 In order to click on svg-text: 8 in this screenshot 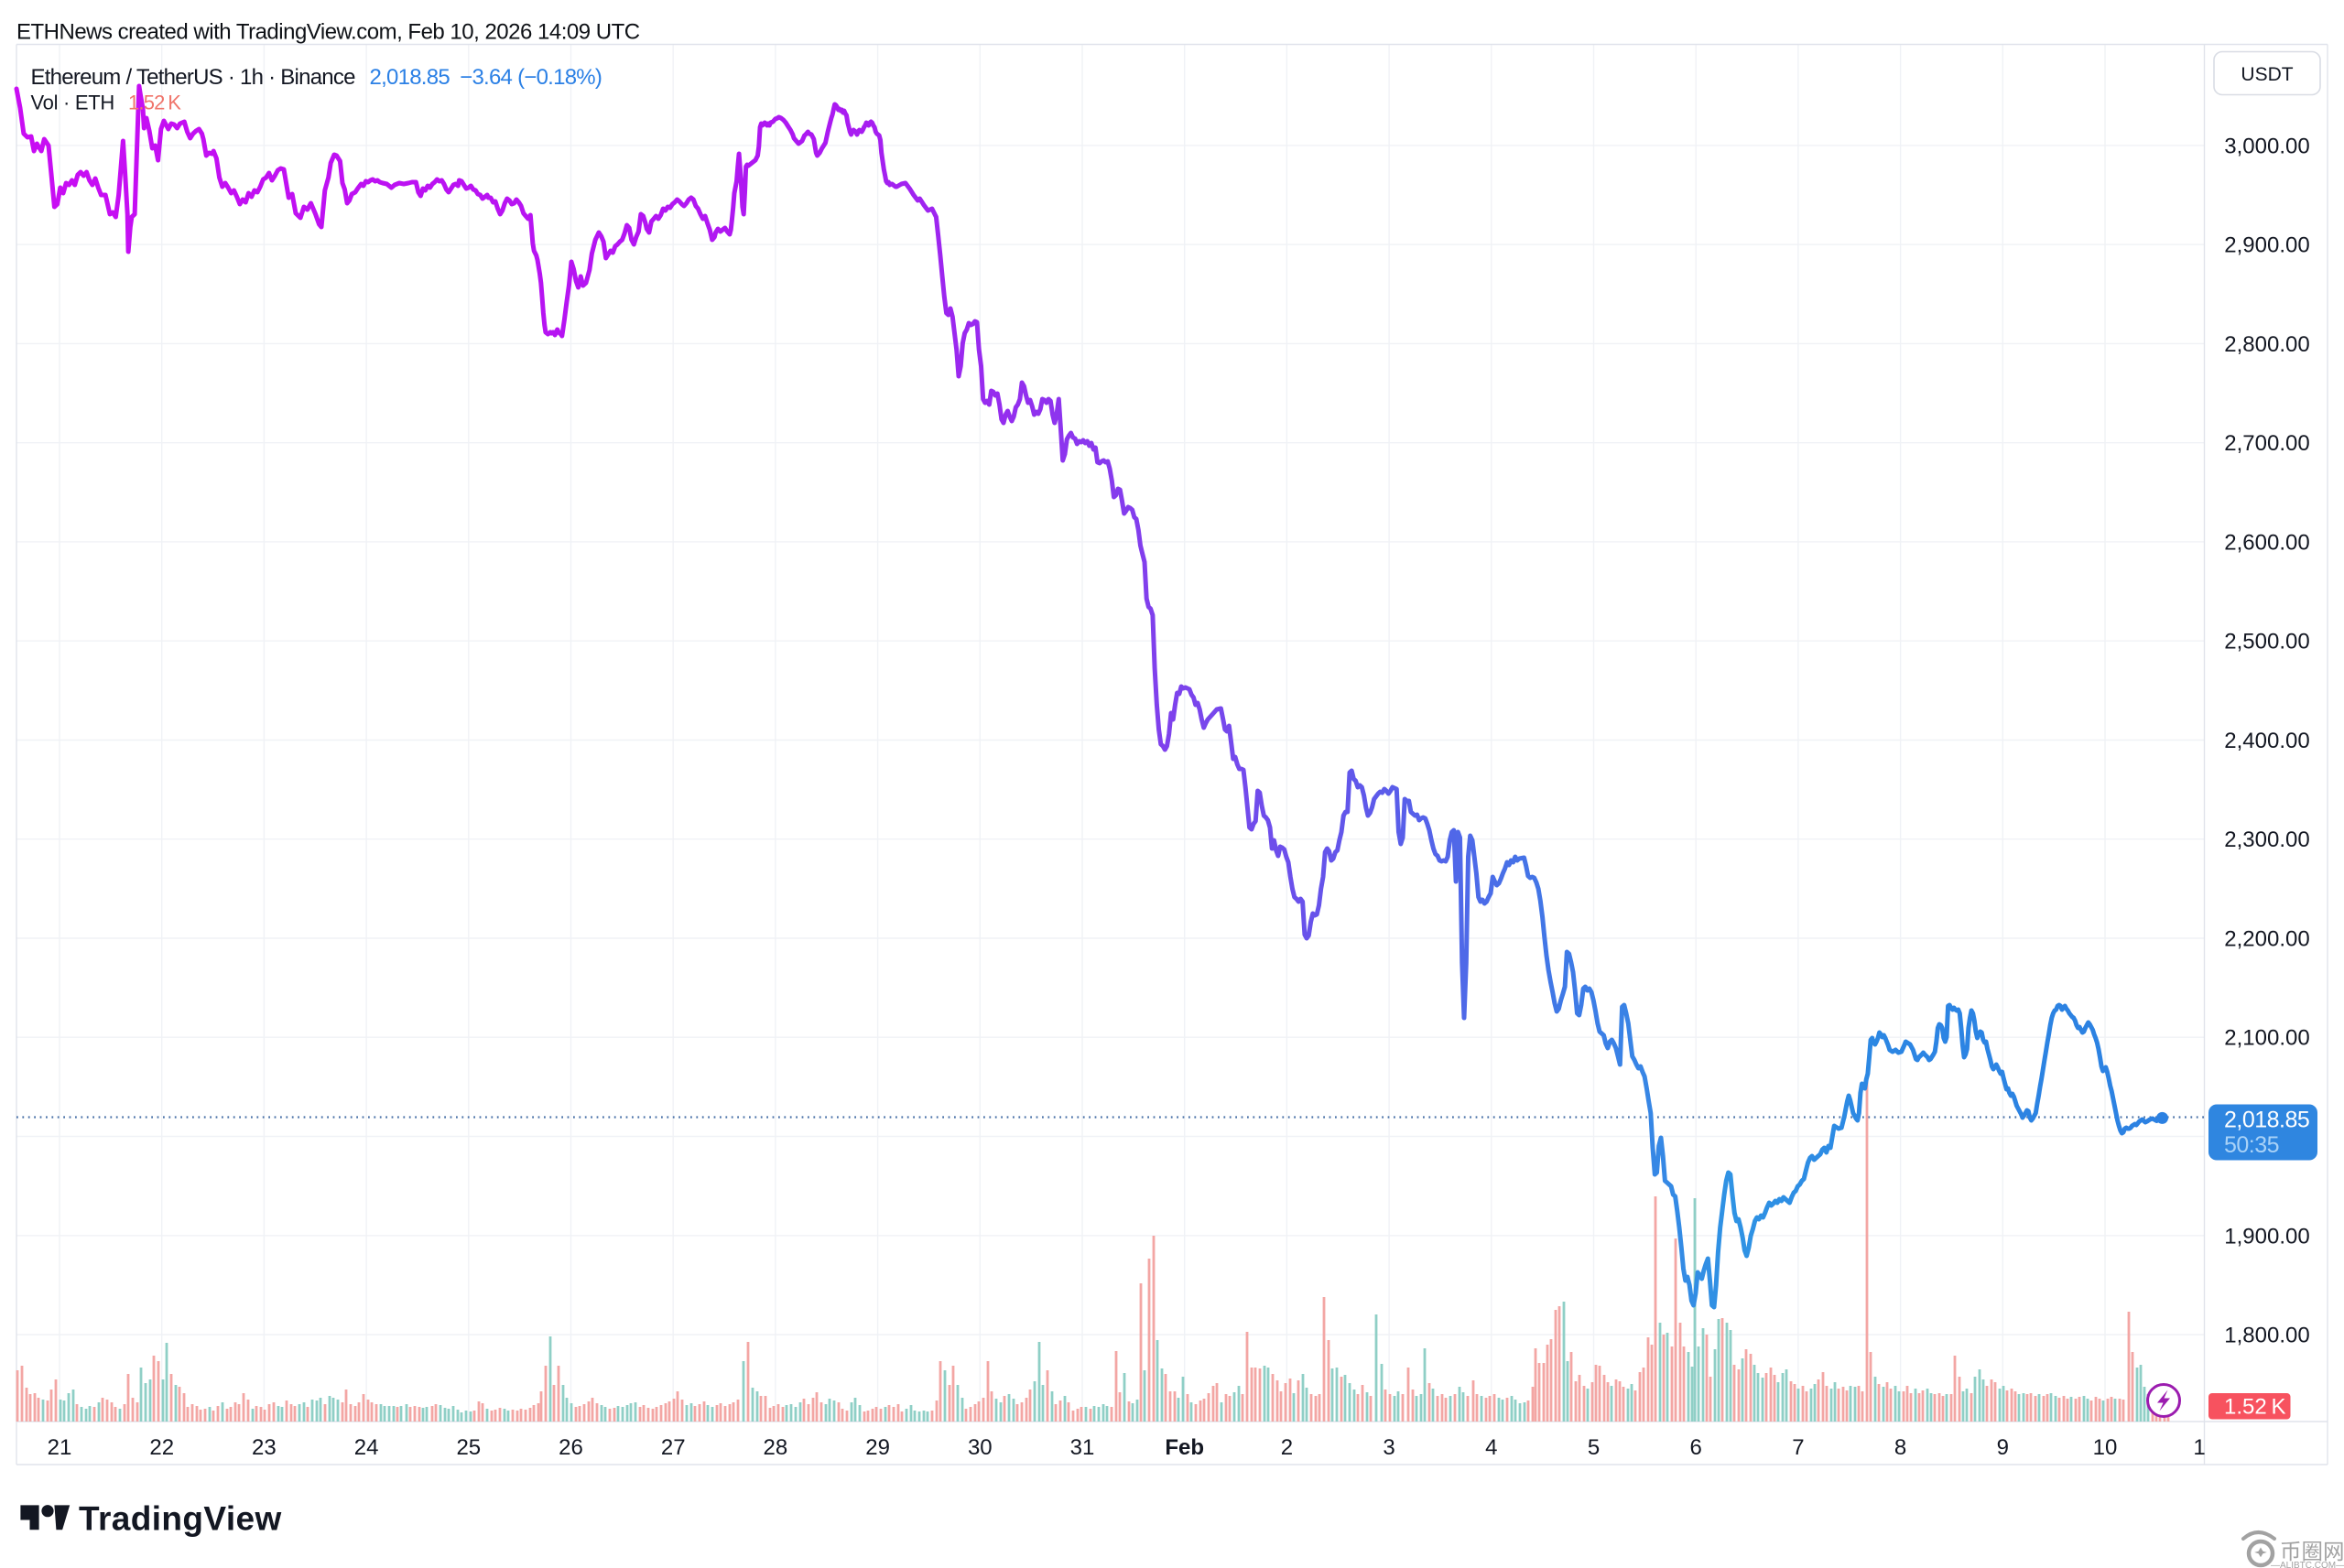, I will do `click(1900, 1448)`.